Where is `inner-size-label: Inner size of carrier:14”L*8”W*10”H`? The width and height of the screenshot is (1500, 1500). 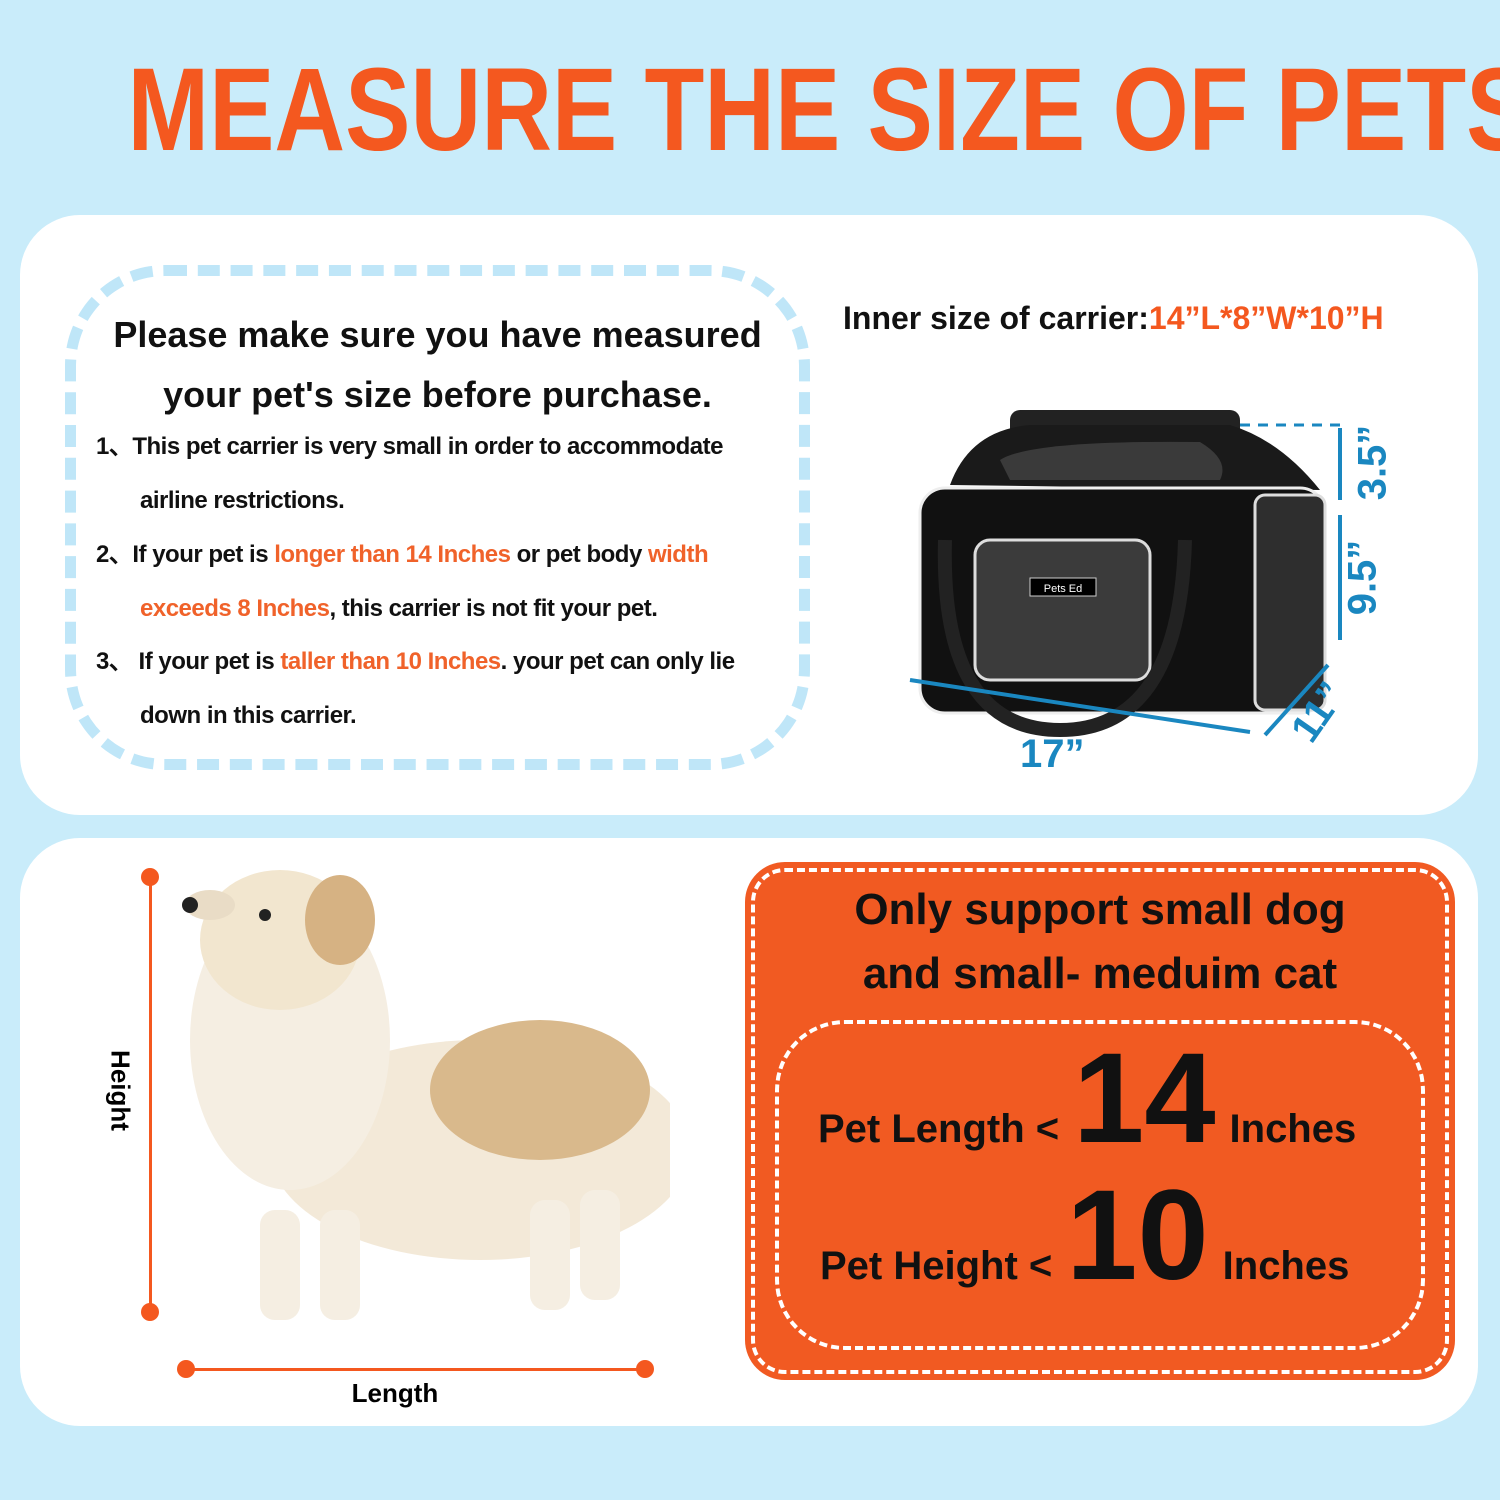 inner-size-label: Inner size of carrier:14”L*8”W*10”H is located at coordinates (1113, 318).